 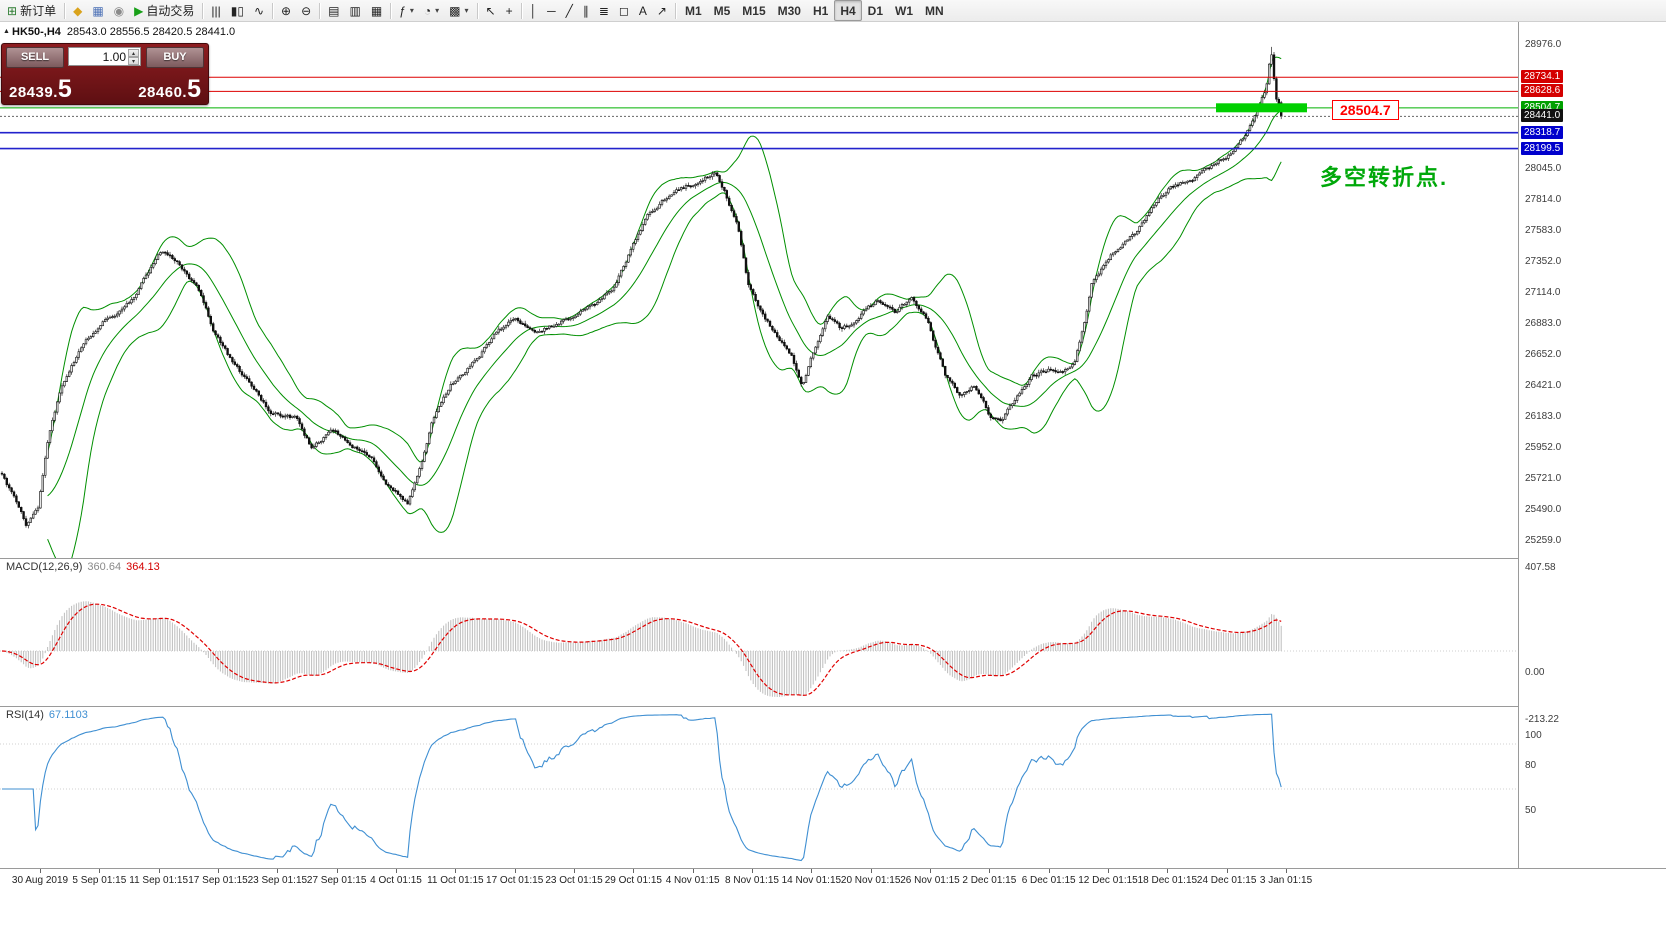 What do you see at coordinates (175, 57) in the screenshot?
I see `buy-button: BUY` at bounding box center [175, 57].